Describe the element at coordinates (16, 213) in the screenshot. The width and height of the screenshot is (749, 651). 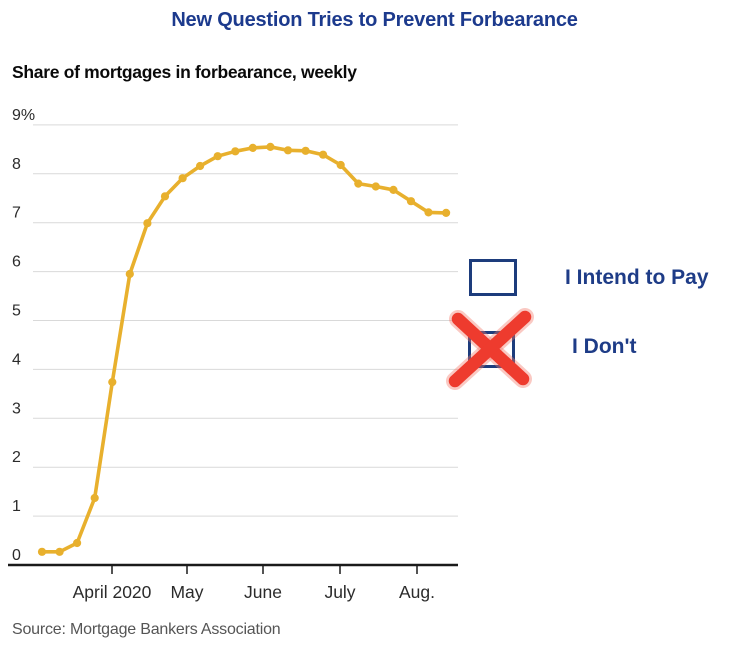
I see `y-tick-label: 7` at that location.